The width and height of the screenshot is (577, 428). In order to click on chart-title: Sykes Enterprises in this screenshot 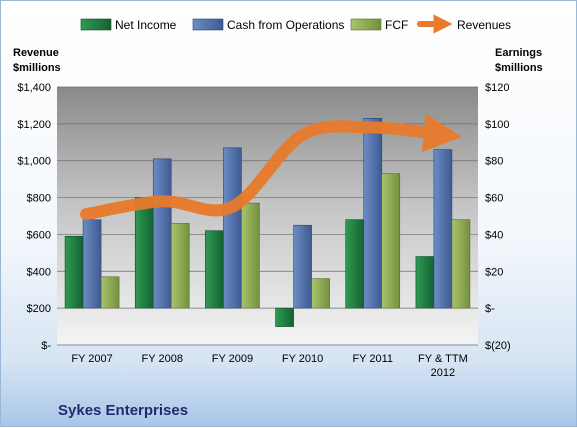, I will do `click(123, 410)`.